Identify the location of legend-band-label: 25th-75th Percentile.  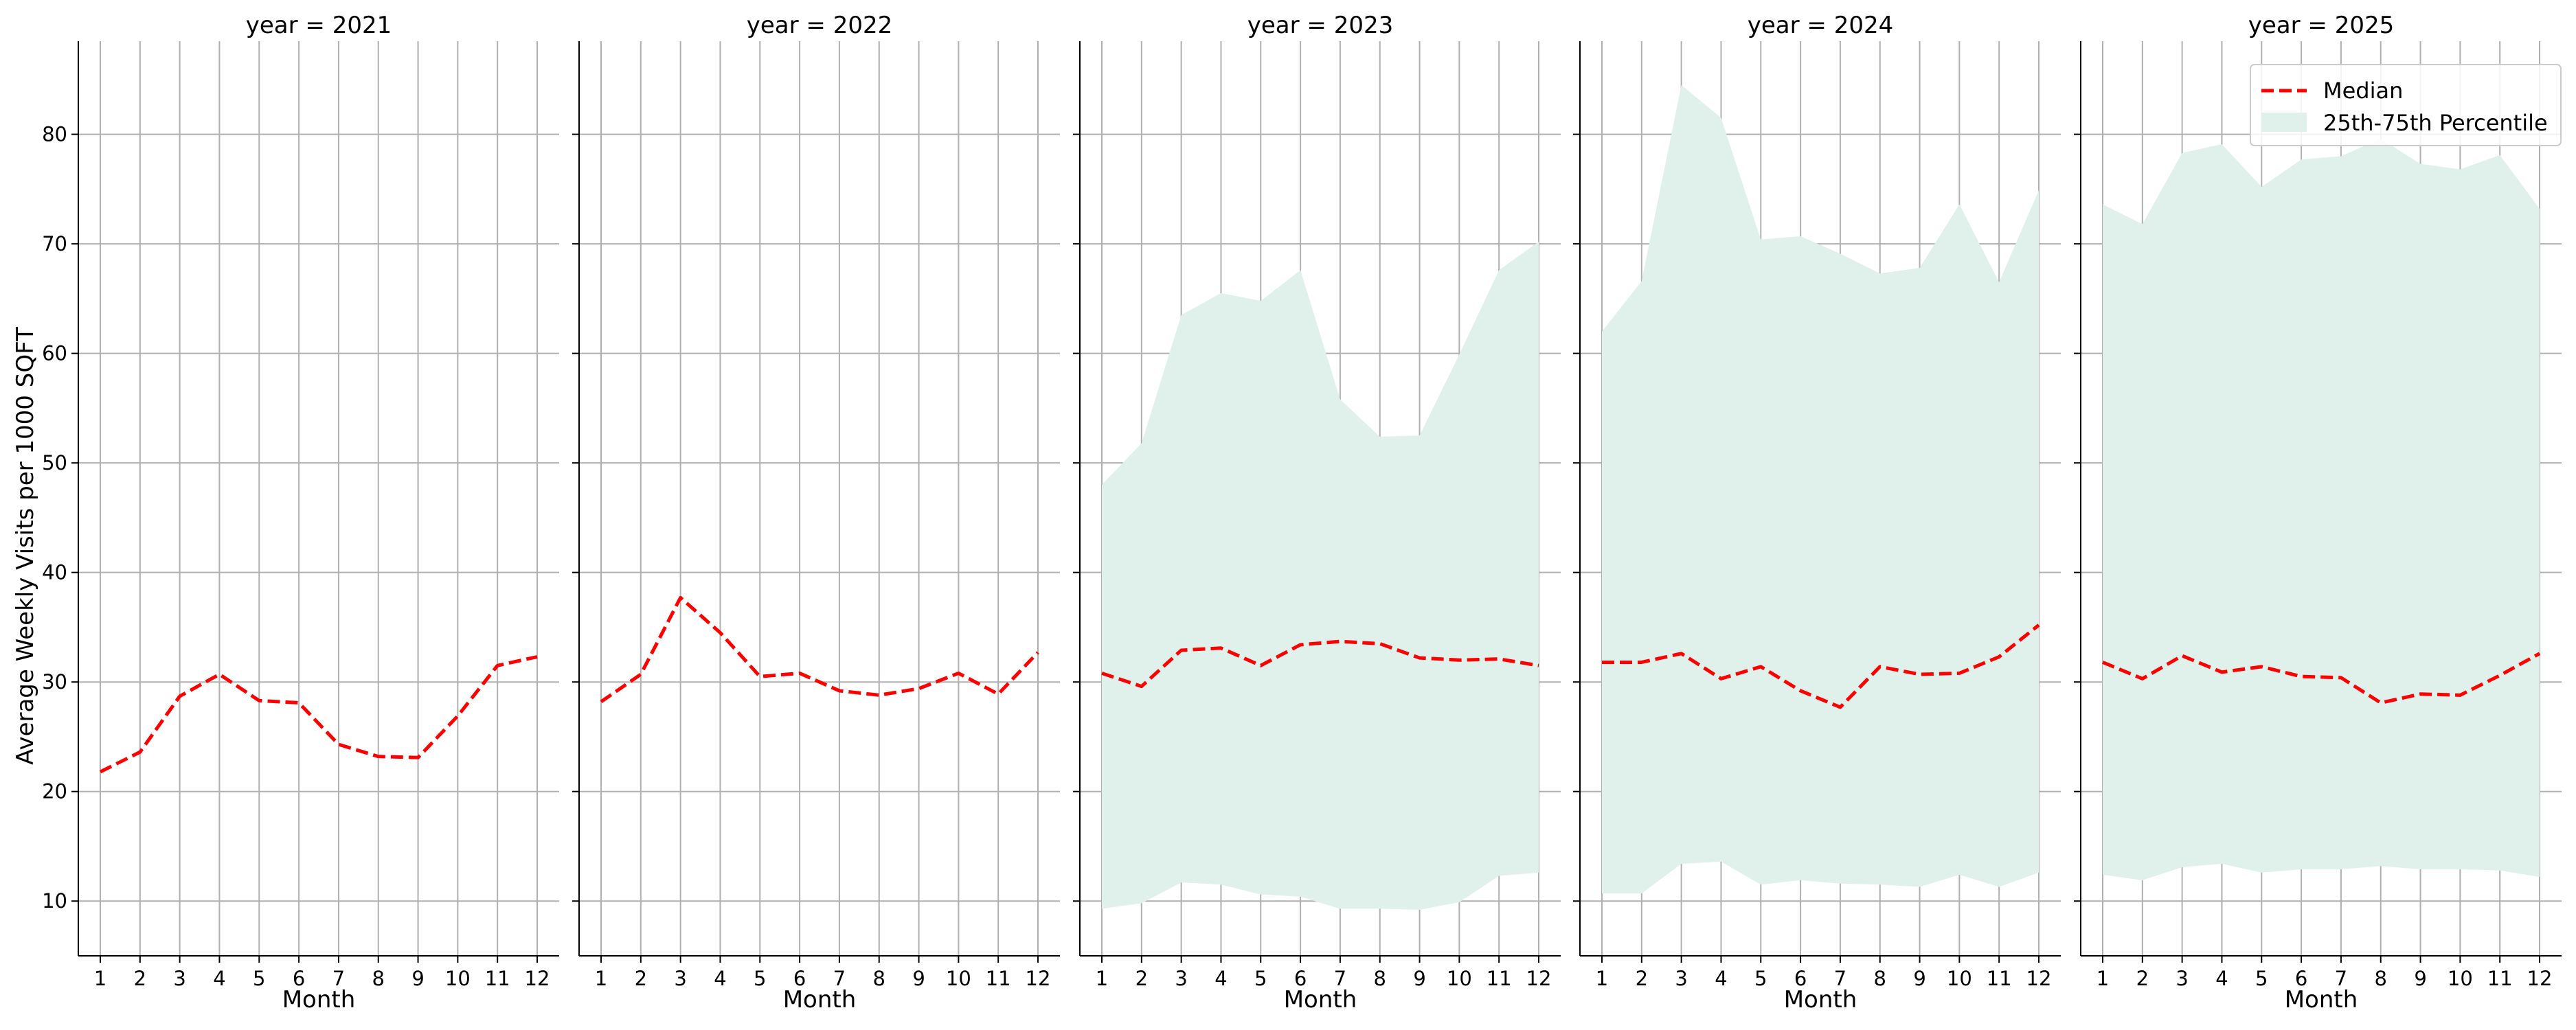
(2435, 123).